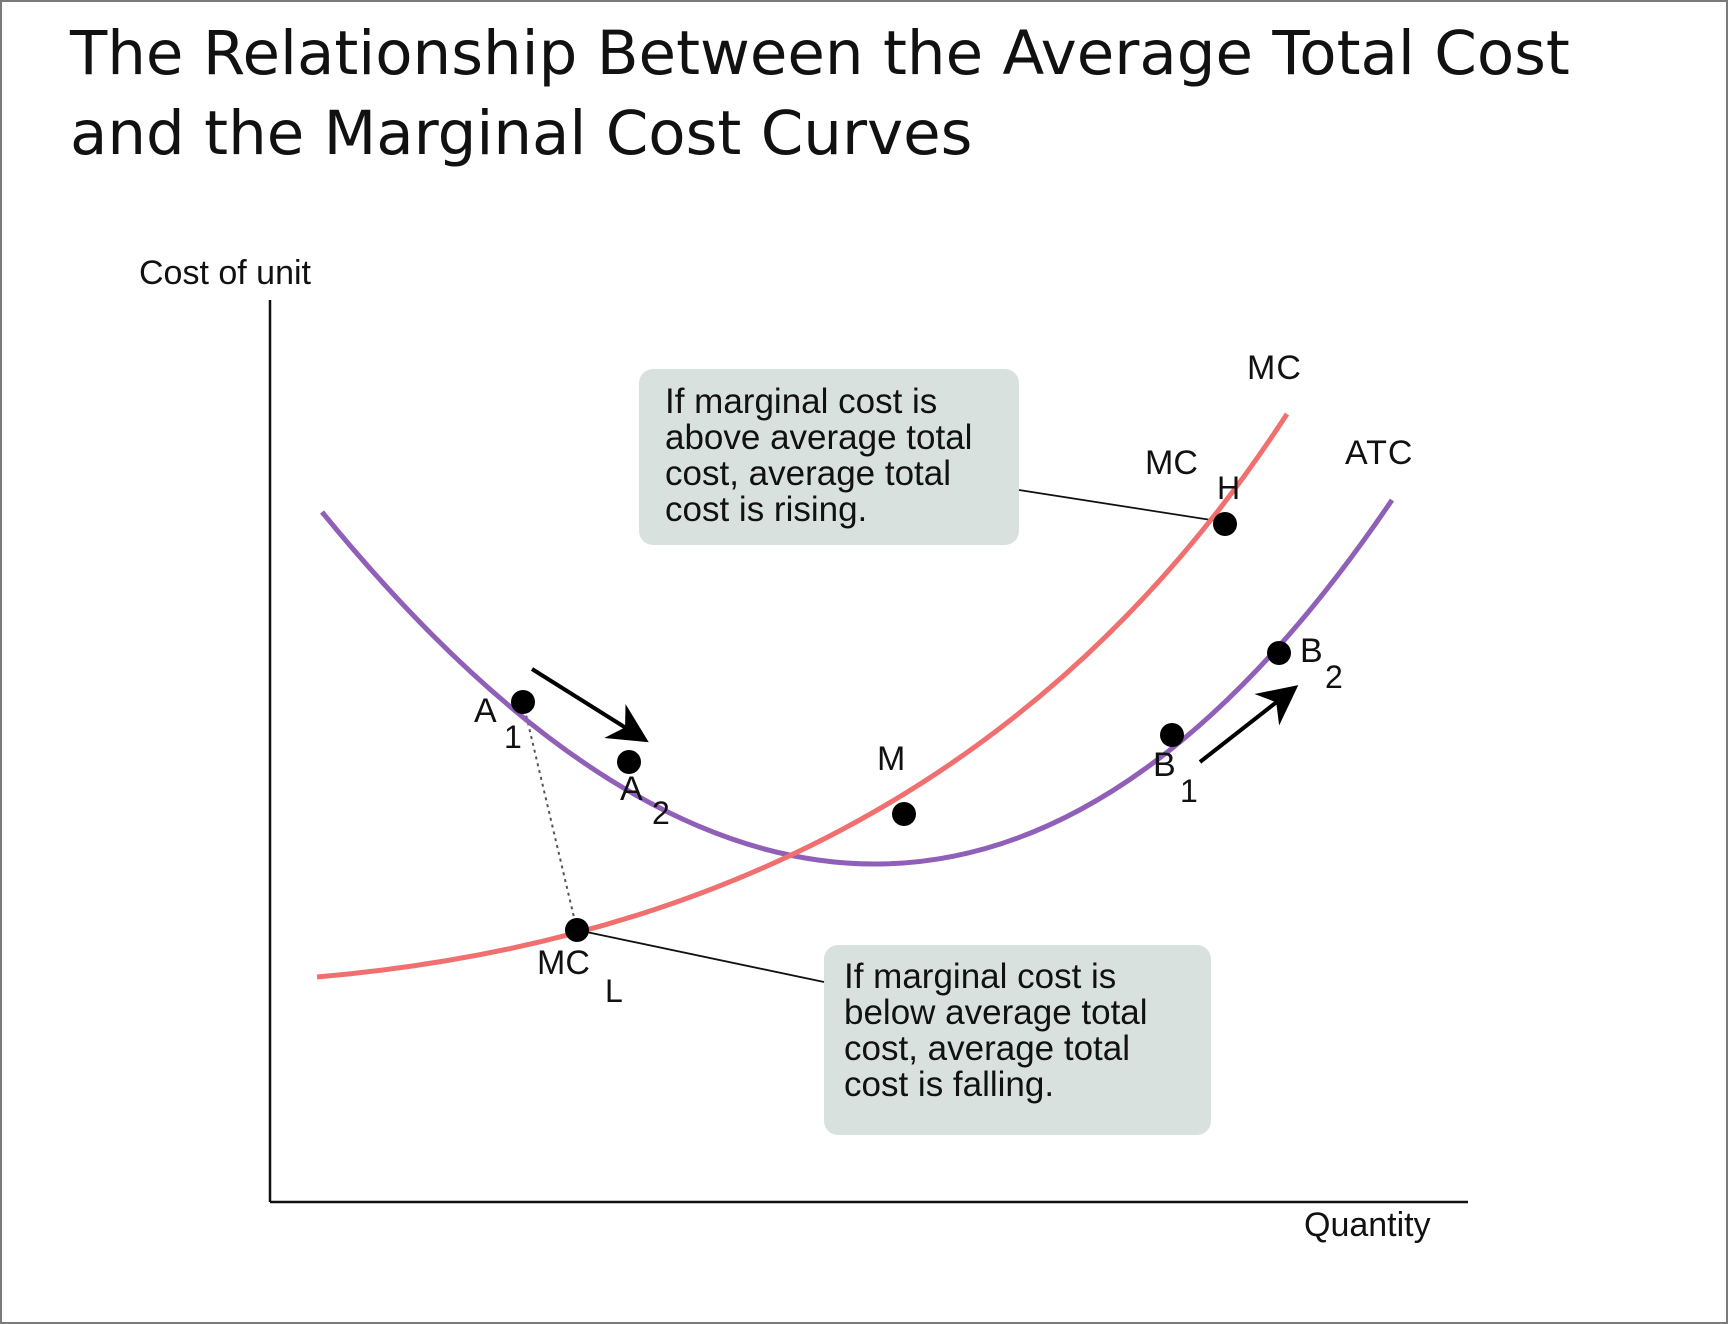  I want to click on point-a1-label: A, so click(485, 711).